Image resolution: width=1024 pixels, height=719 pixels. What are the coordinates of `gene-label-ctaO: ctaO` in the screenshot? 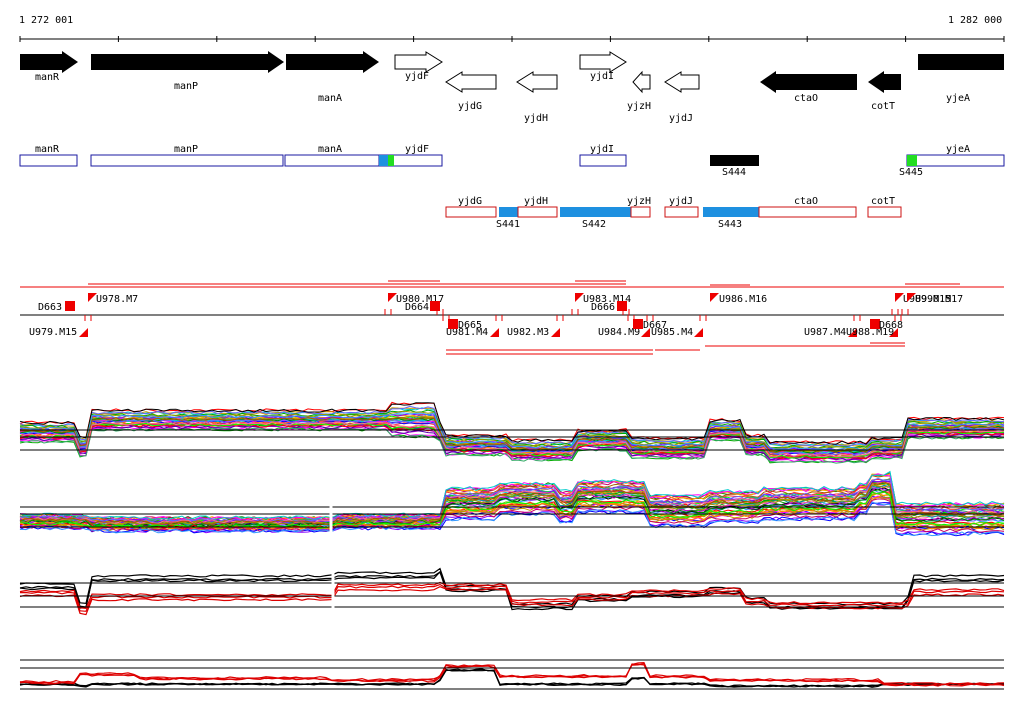 It's located at (806, 98).